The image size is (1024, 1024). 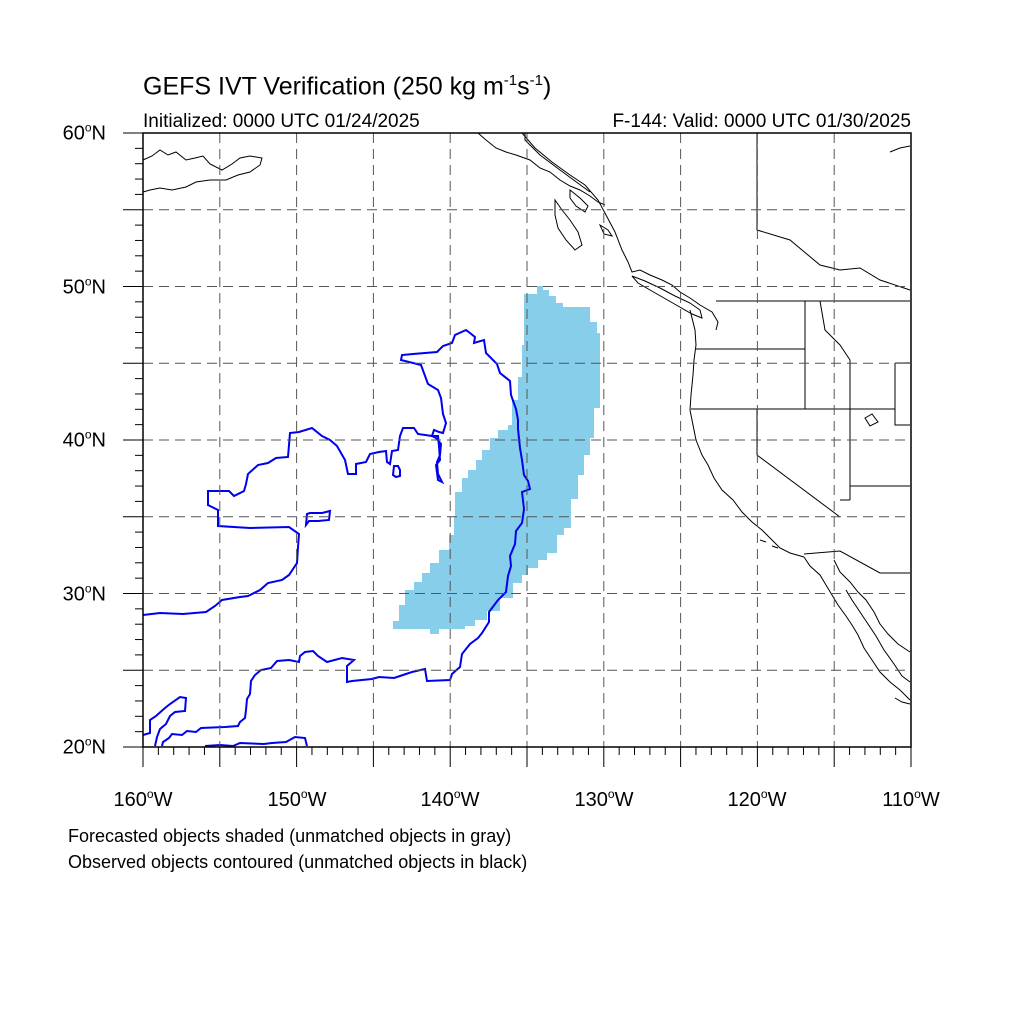 I want to click on lon-label-140w: 140oW, so click(x=450, y=799).